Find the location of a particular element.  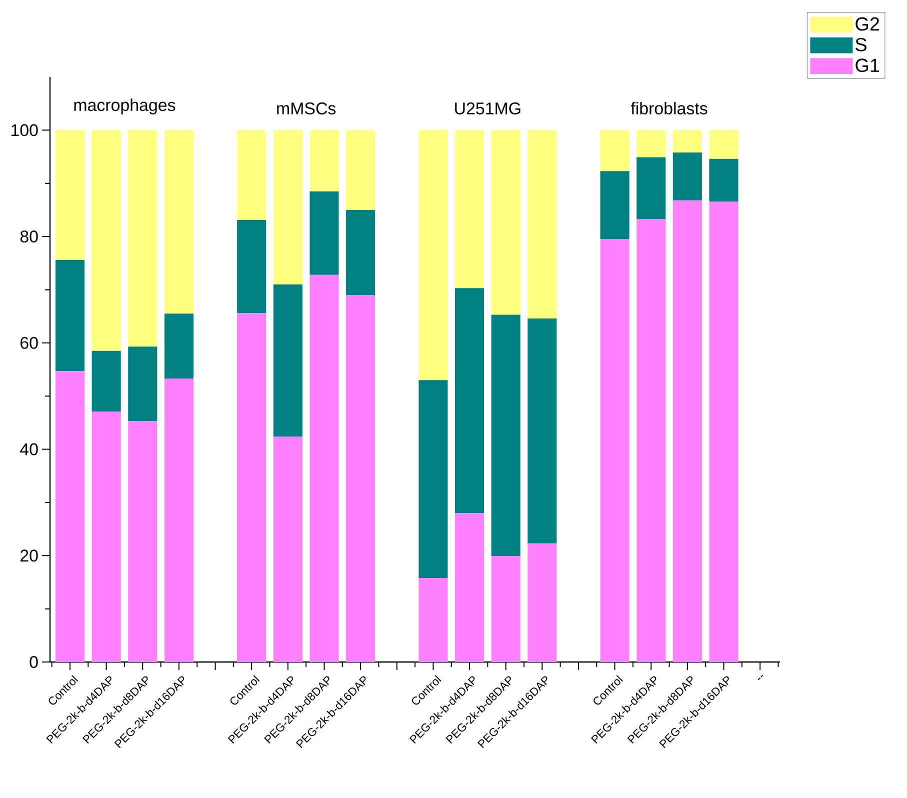

y-tick-label: 80 is located at coordinates (29, 236).